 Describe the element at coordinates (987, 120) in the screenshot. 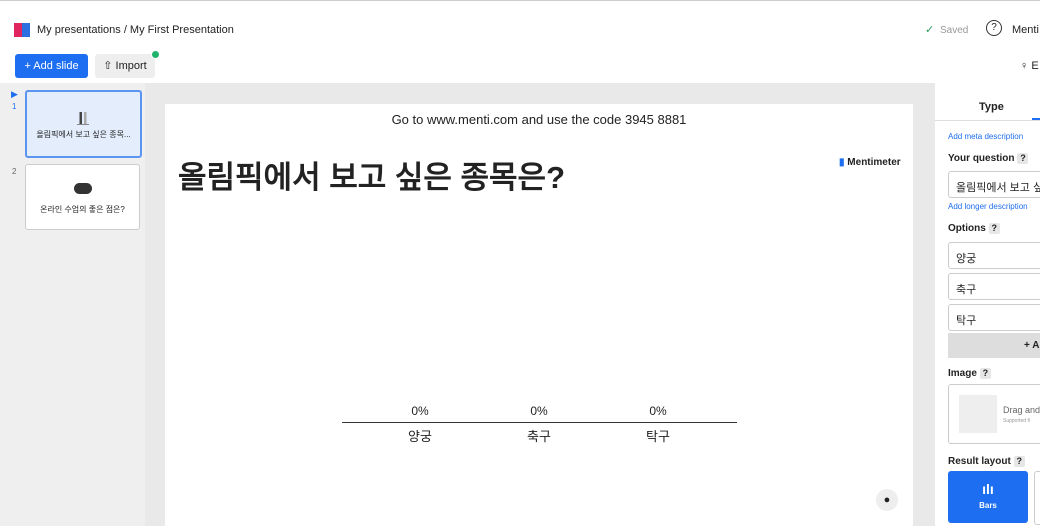

I see `tab-divider` at that location.